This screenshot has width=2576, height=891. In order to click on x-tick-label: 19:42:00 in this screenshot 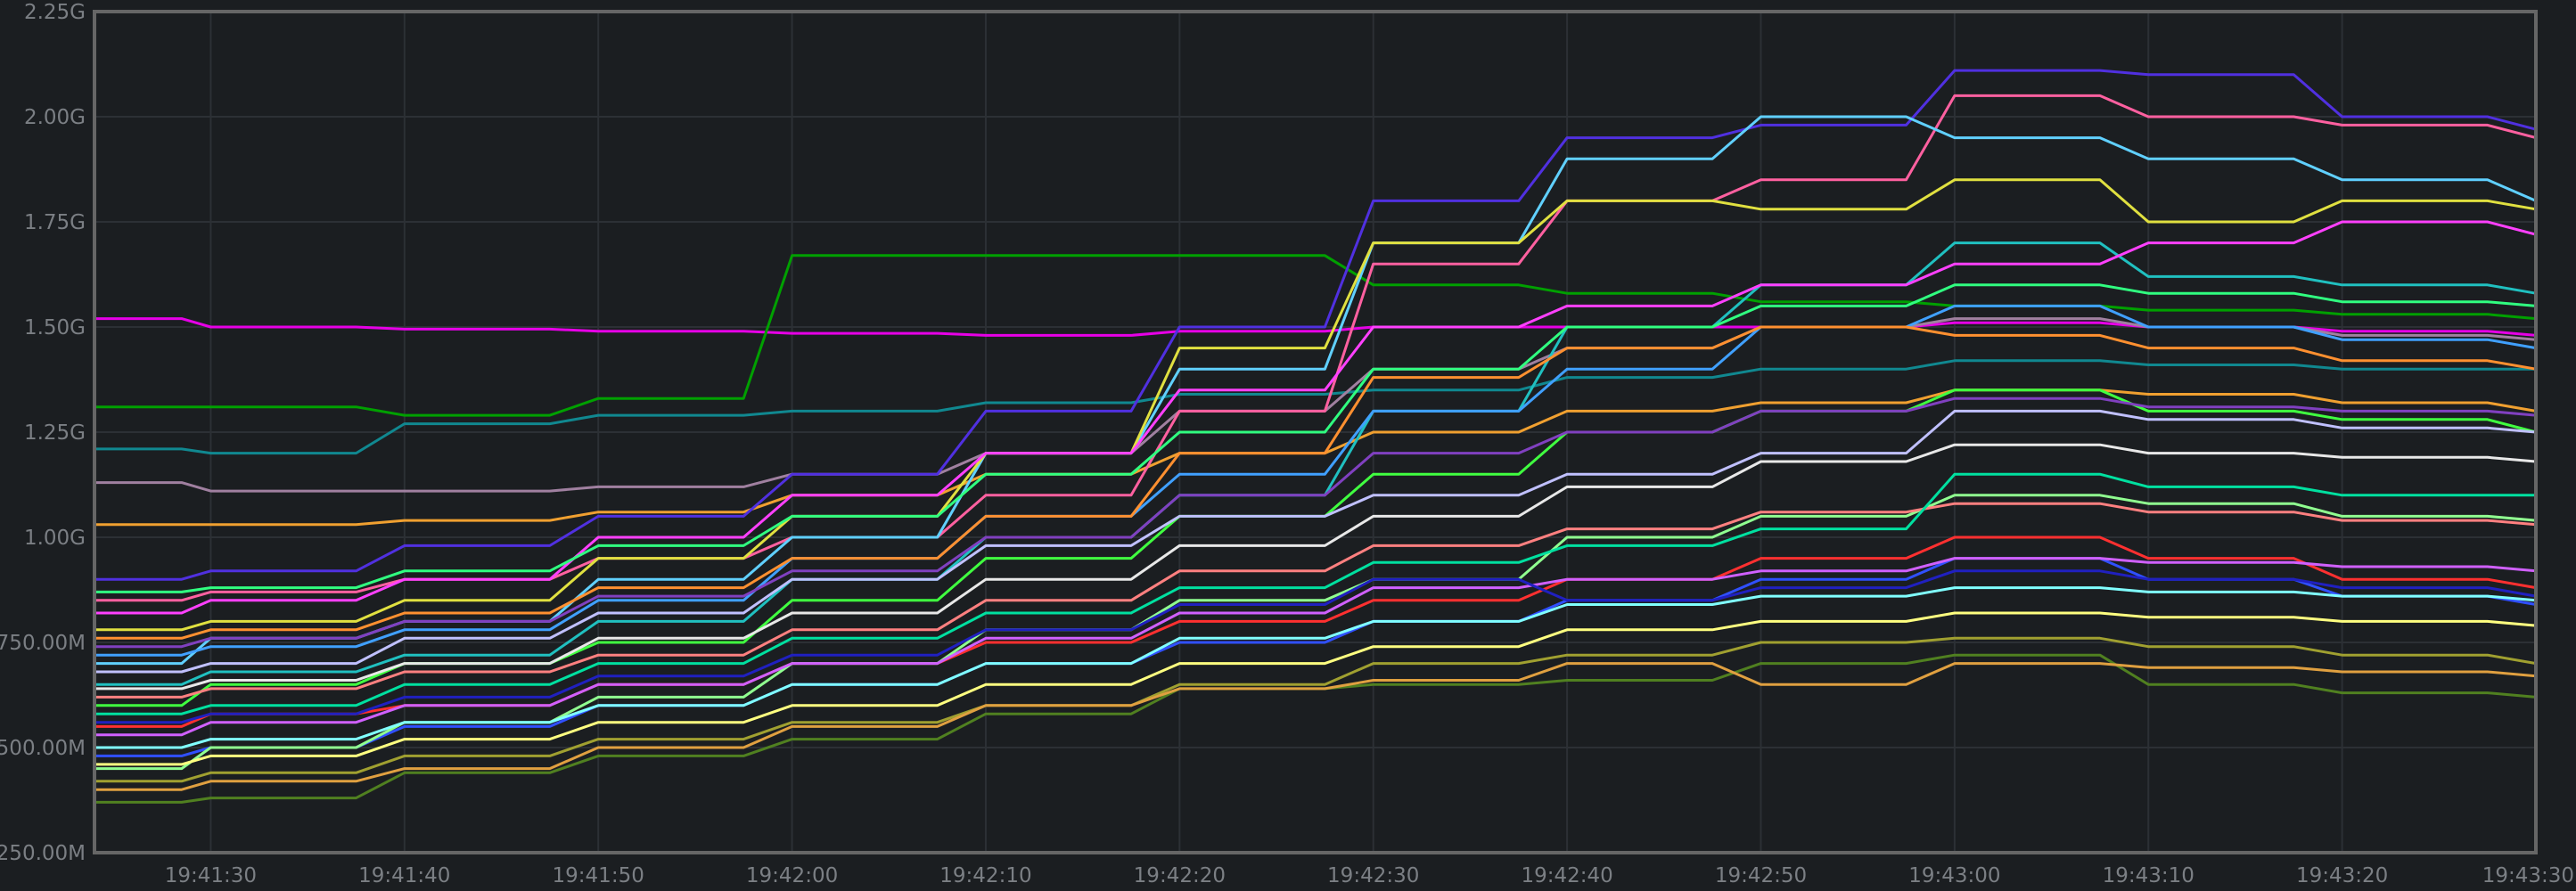, I will do `click(792, 875)`.